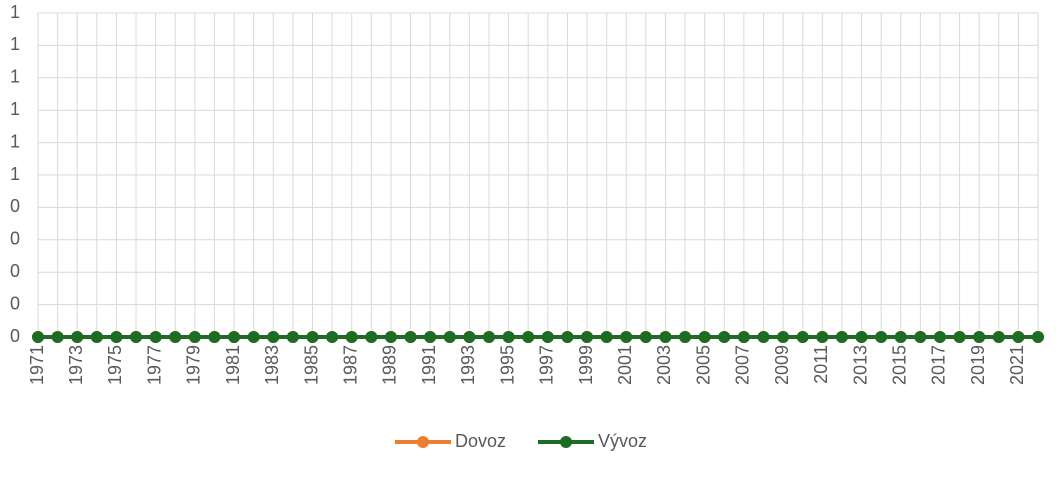 This screenshot has height=477, width=1056. What do you see at coordinates (782, 365) in the screenshot?
I see `x-tick-label: 2009` at bounding box center [782, 365].